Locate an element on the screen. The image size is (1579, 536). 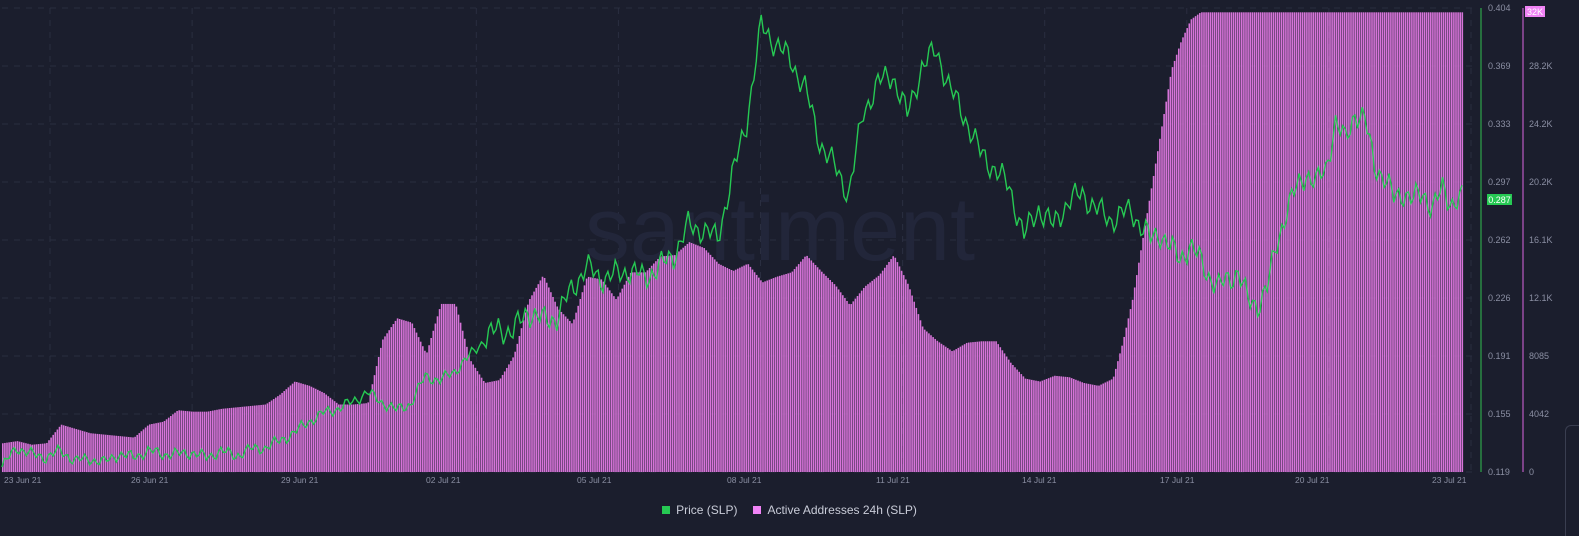
price-tick-label: 0.191 is located at coordinates (1499, 356).